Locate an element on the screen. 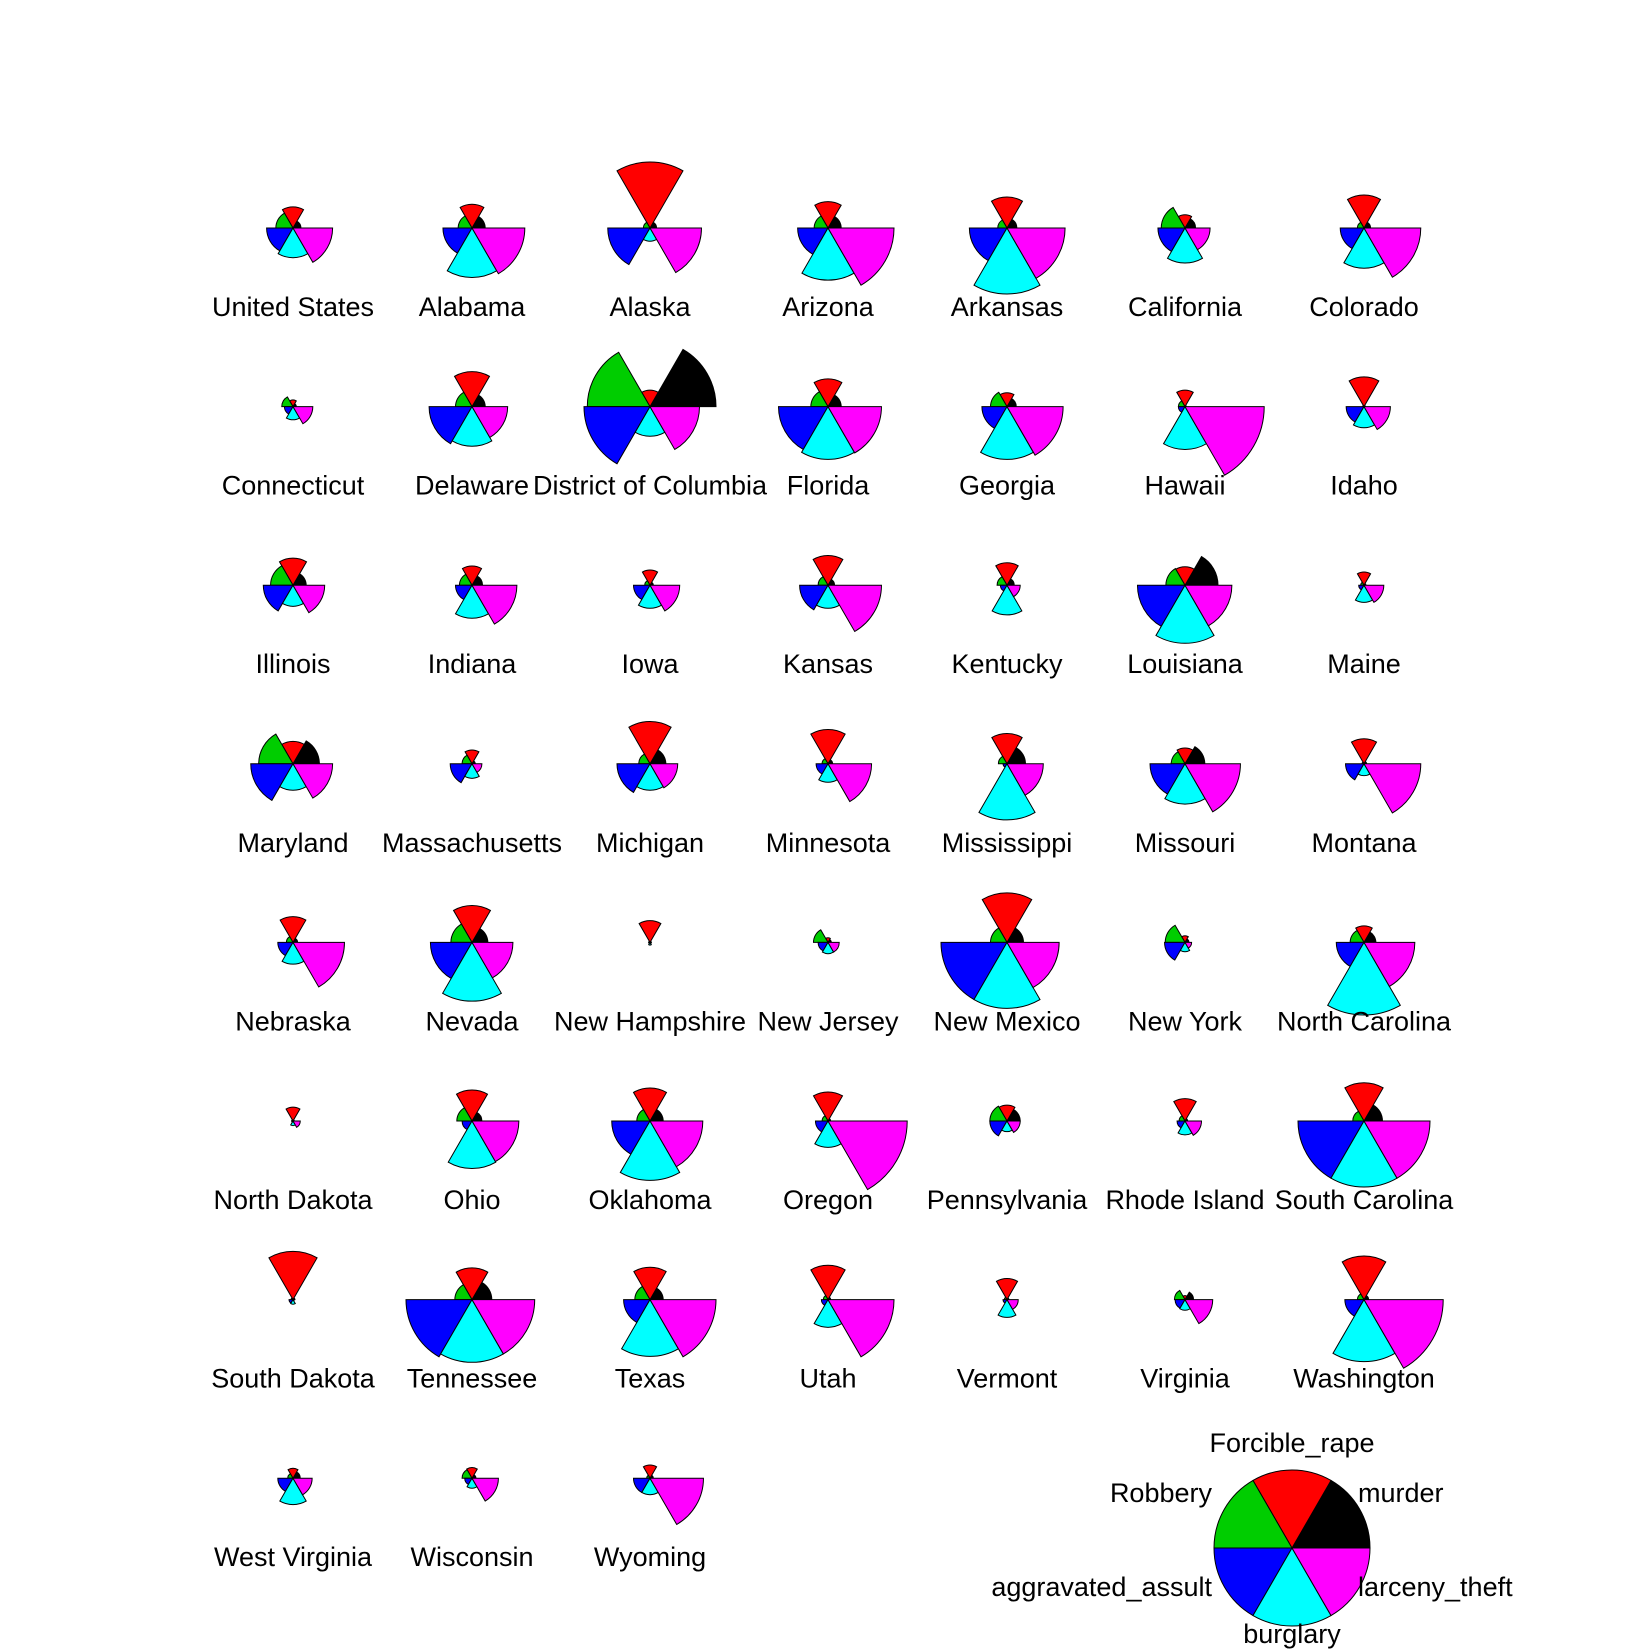 Image resolution: width=1650 pixels, height=1650 pixels. star-new-york: New York is located at coordinates (1185, 980).